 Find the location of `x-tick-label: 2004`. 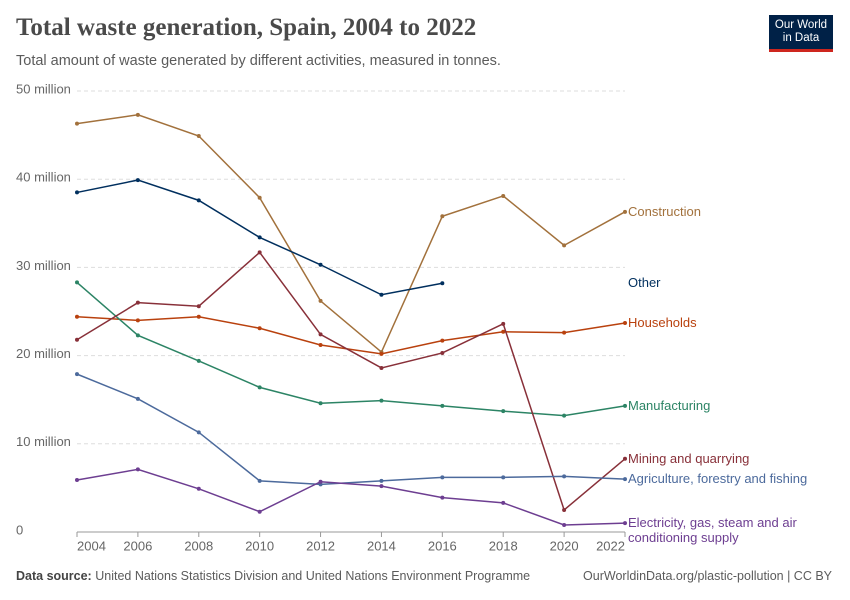

x-tick-label: 2004 is located at coordinates (91, 545).